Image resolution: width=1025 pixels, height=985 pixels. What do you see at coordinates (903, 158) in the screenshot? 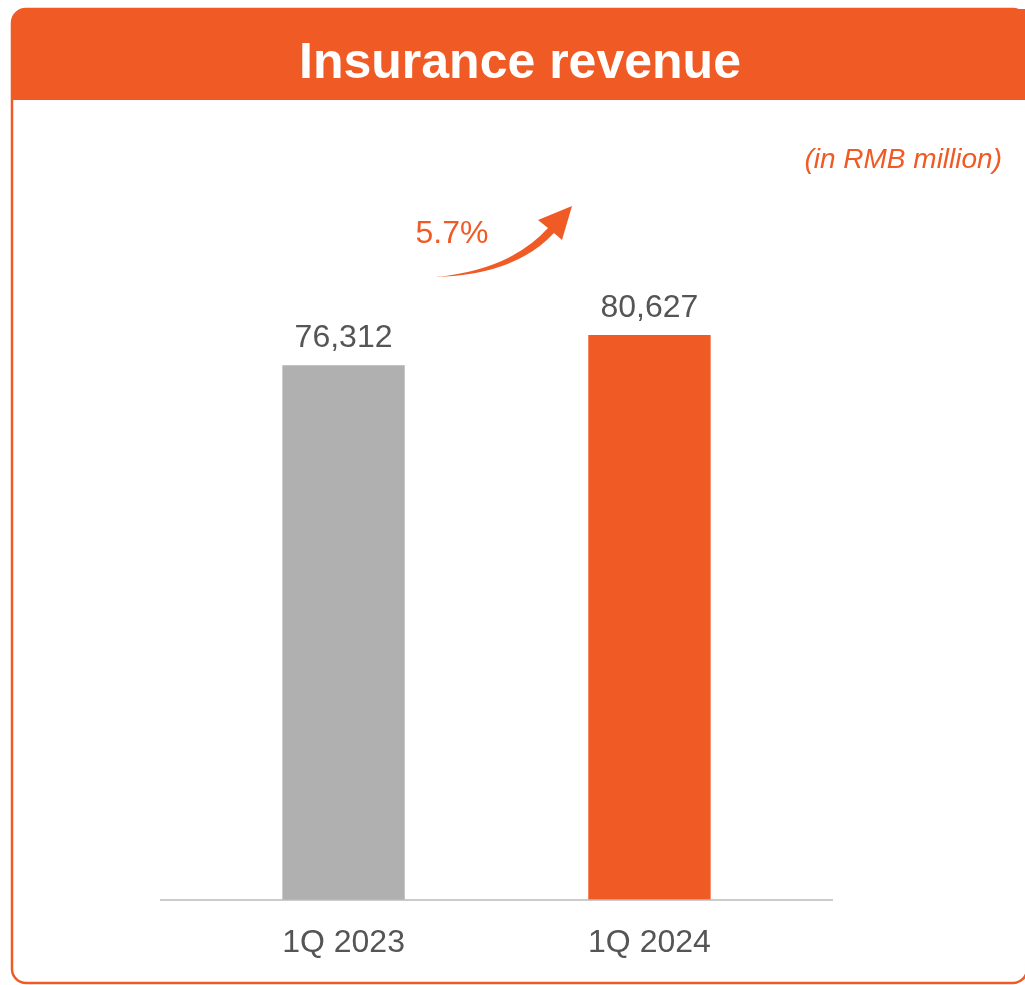
I see `text: (in RMB million)` at bounding box center [903, 158].